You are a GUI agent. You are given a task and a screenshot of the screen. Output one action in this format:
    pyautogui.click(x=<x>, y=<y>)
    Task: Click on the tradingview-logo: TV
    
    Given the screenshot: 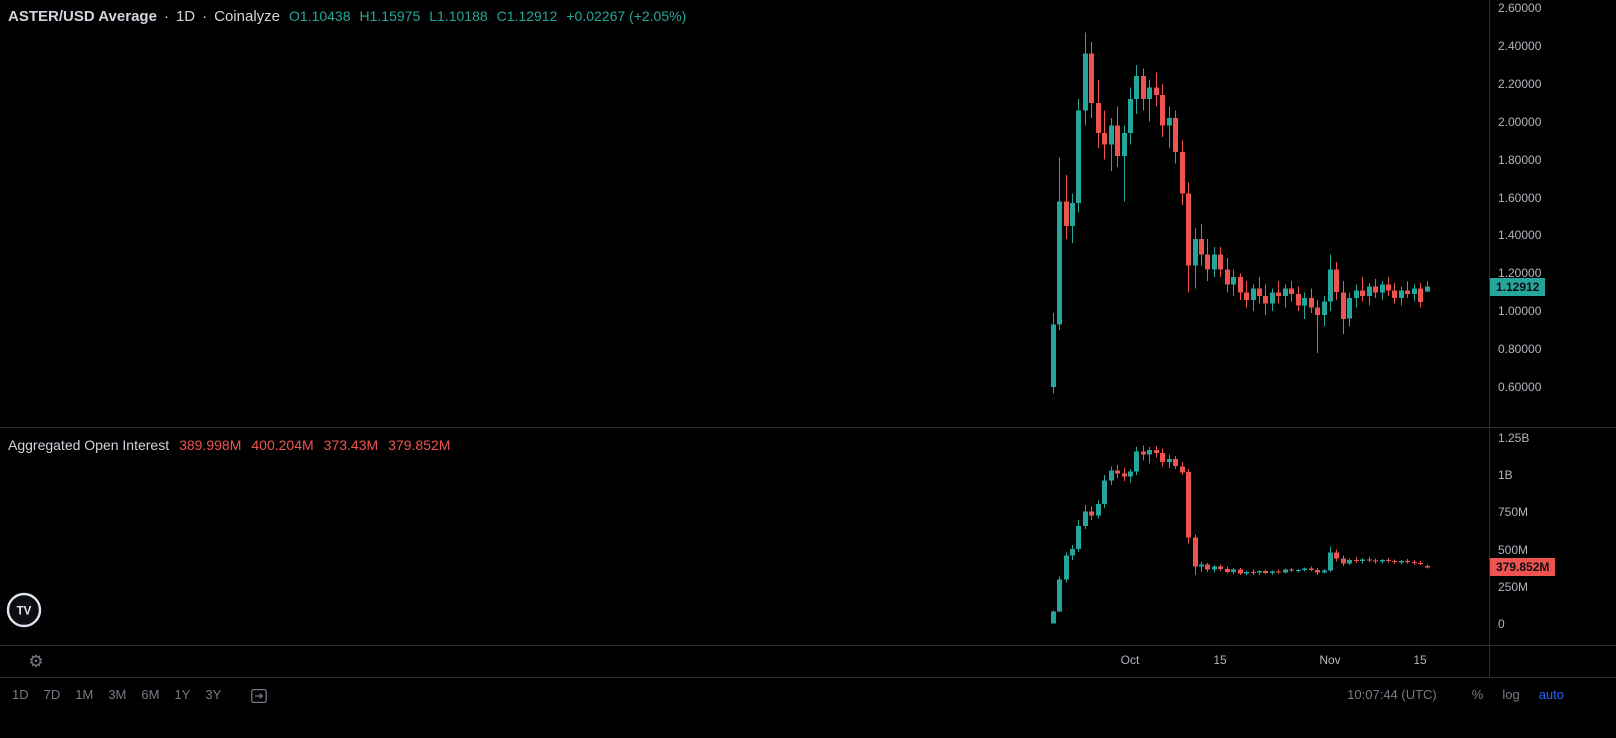 What is the action you would take?
    pyautogui.click(x=24, y=610)
    